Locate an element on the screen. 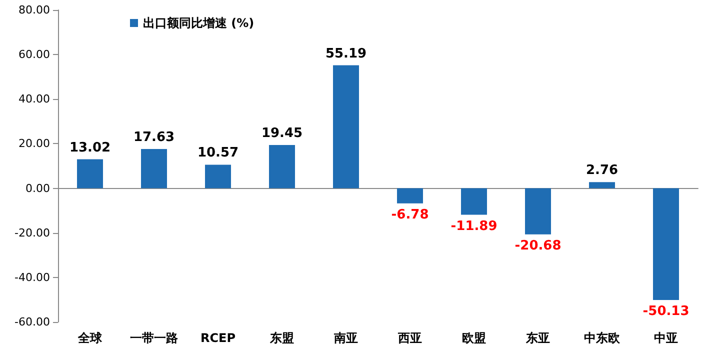  data-label: 10.57 is located at coordinates (218, 153).